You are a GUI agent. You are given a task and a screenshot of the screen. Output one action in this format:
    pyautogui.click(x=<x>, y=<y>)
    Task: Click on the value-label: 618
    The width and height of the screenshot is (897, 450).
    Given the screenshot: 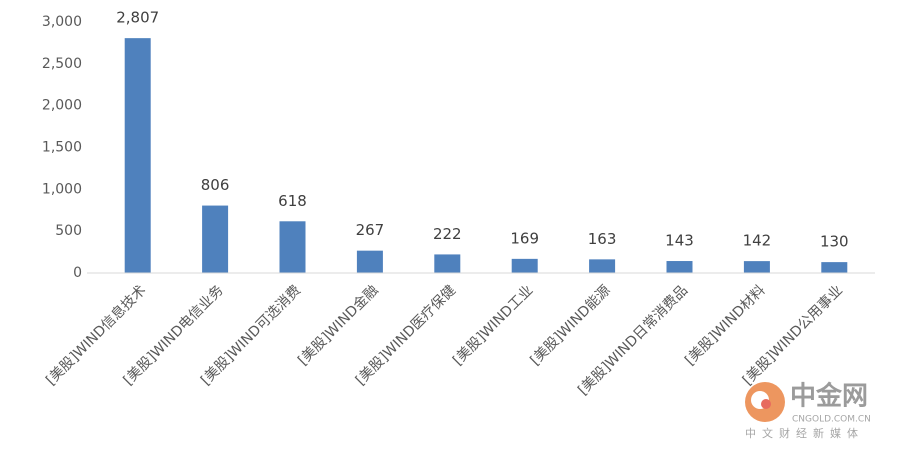 What is the action you would take?
    pyautogui.click(x=292, y=201)
    